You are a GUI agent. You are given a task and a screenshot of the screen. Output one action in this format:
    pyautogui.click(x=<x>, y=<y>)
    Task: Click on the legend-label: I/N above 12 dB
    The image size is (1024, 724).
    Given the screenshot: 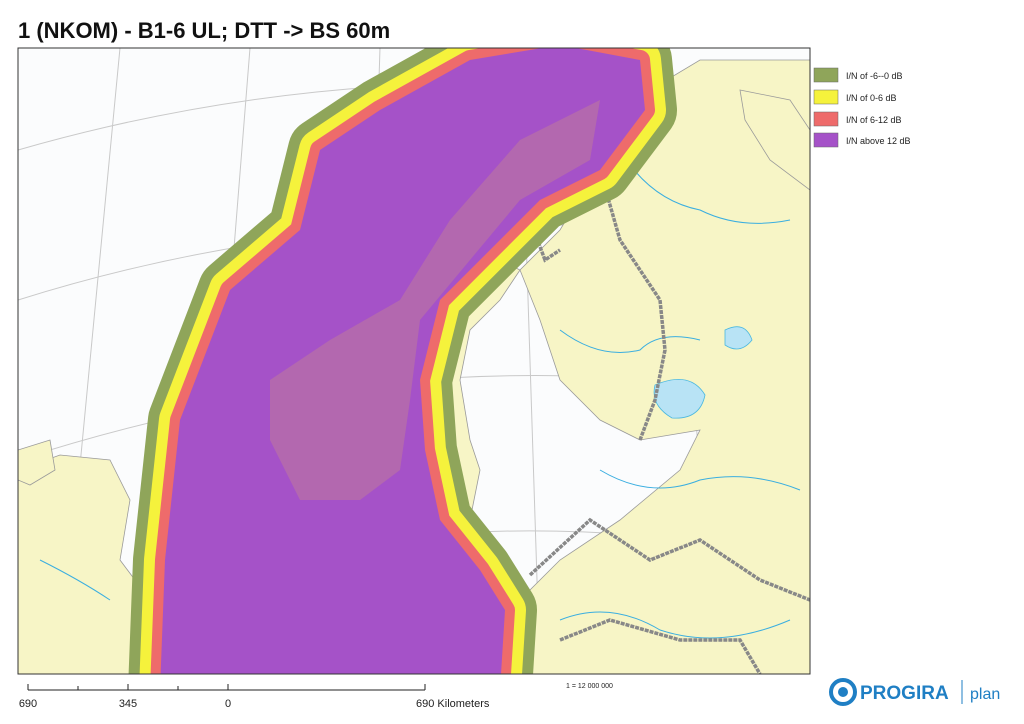 What is the action you would take?
    pyautogui.click(x=878, y=141)
    